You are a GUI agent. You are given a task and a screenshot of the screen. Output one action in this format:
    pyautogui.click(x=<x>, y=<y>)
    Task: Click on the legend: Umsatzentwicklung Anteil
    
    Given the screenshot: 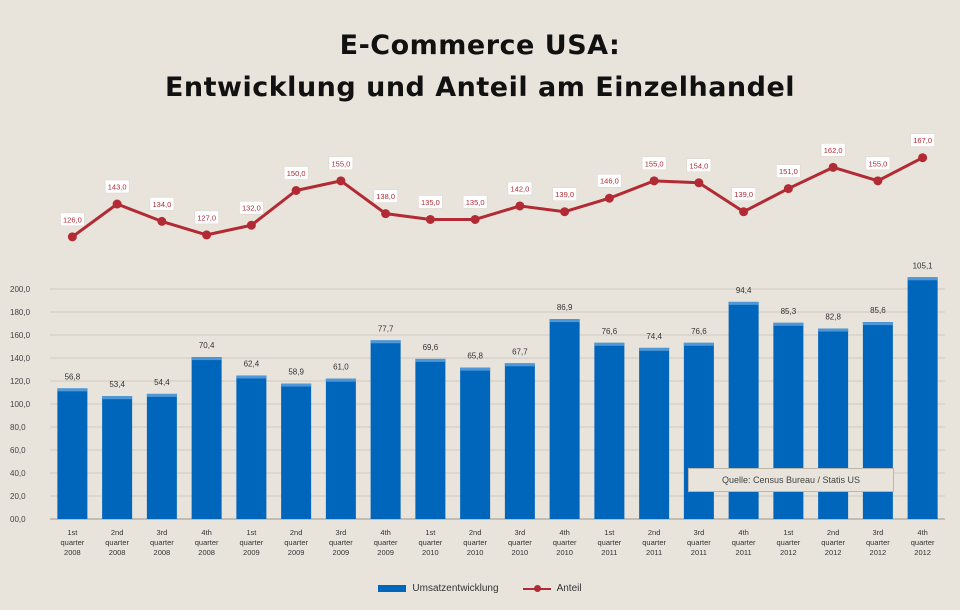 What is the action you would take?
    pyautogui.click(x=480, y=588)
    